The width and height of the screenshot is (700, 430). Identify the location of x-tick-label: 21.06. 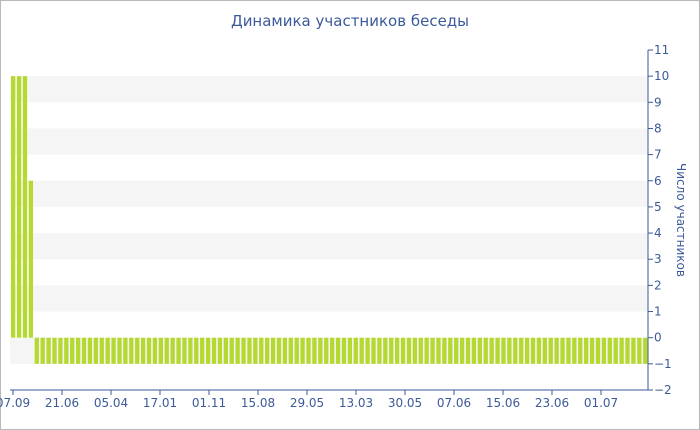
(62, 403).